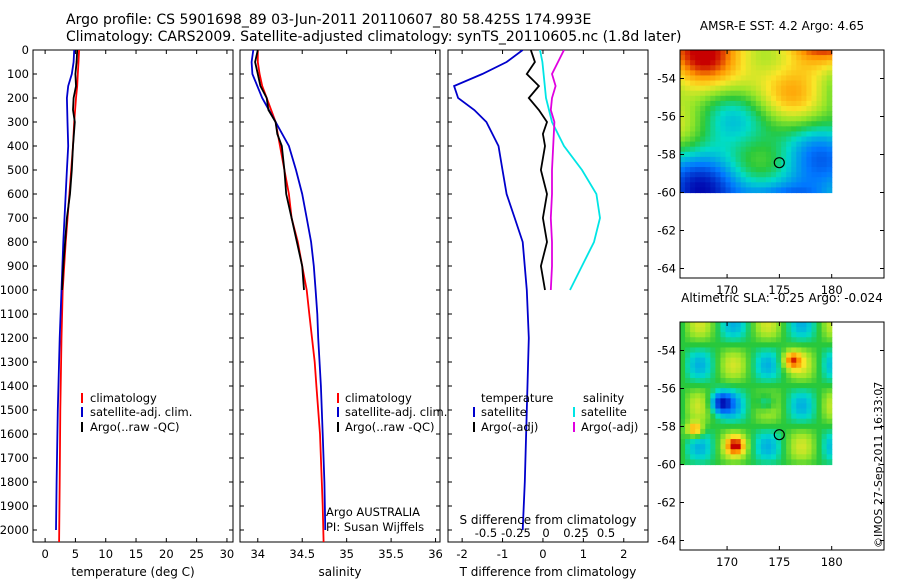 The height and width of the screenshot is (580, 900). What do you see at coordinates (666, 427) in the screenshot?
I see `y-tick-label: -58` at bounding box center [666, 427].